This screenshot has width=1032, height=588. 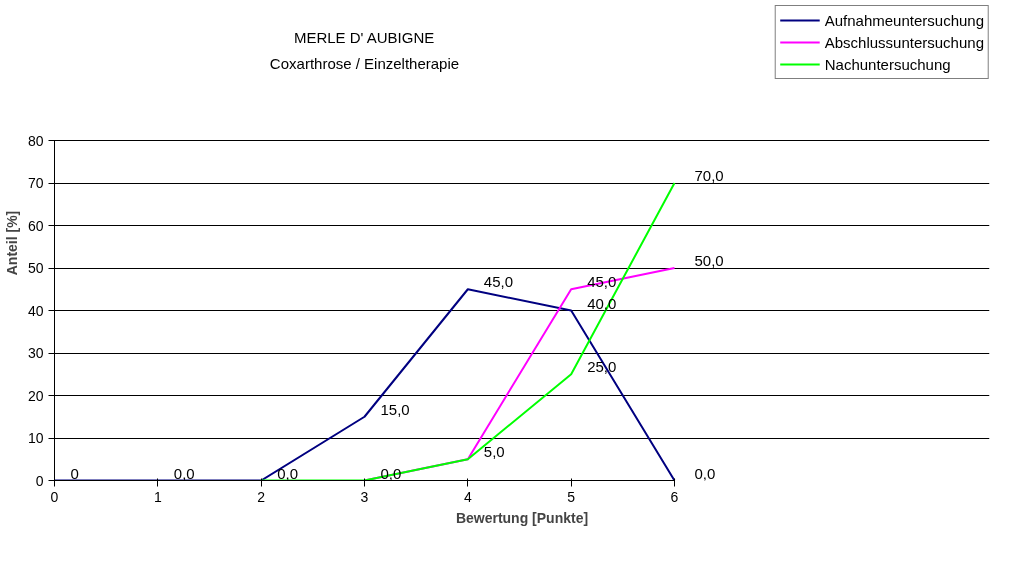 I want to click on data-label: 70,0, so click(x=709, y=175).